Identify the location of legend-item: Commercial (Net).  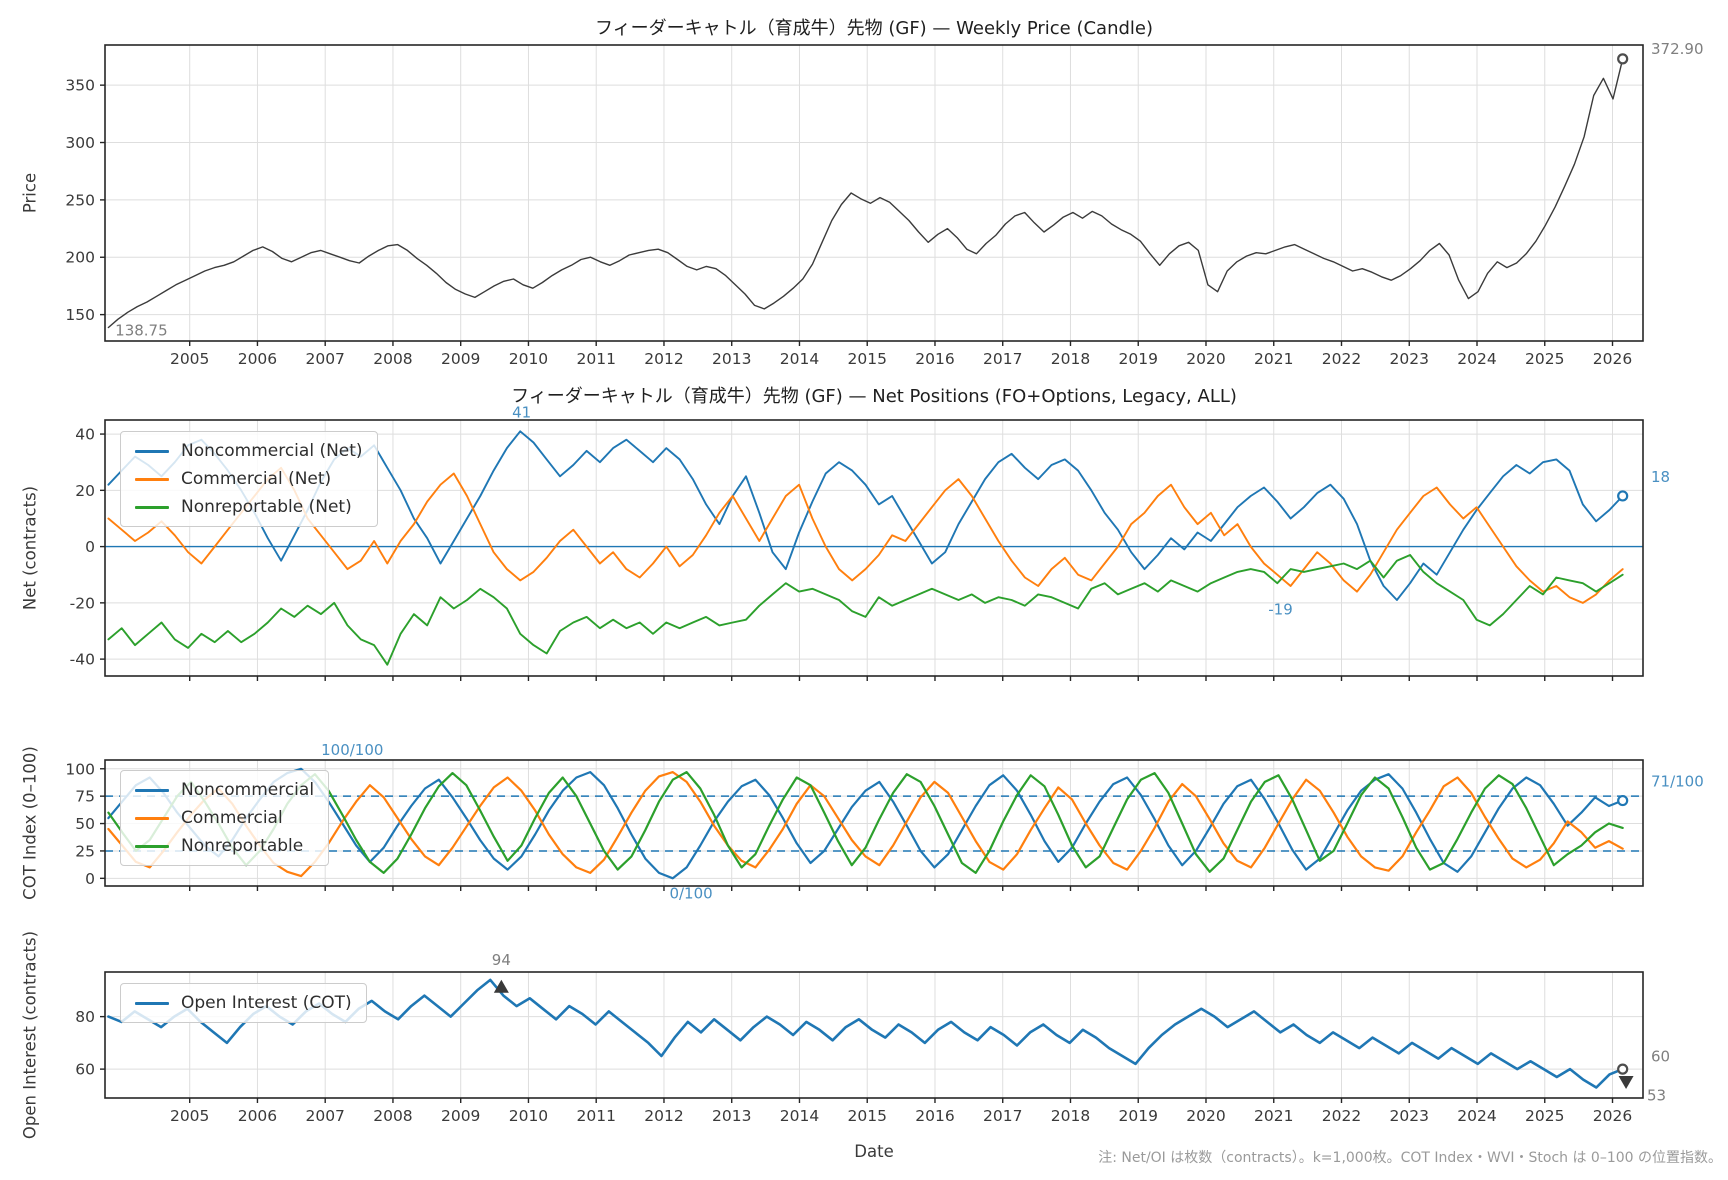
(249, 479).